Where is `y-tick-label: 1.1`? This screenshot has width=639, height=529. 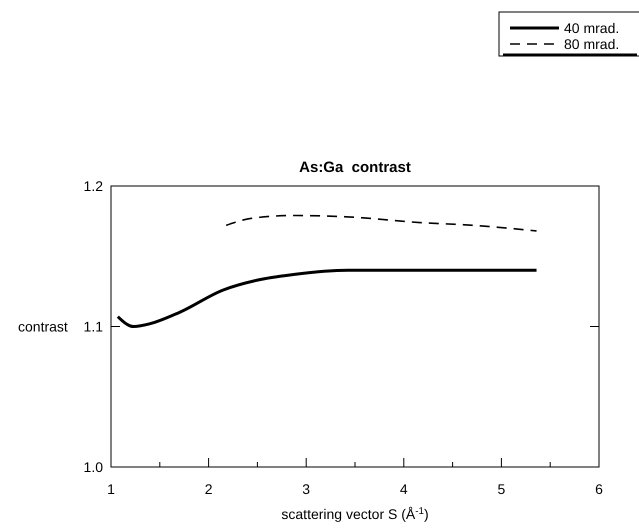 y-tick-label: 1.1 is located at coordinates (94, 326).